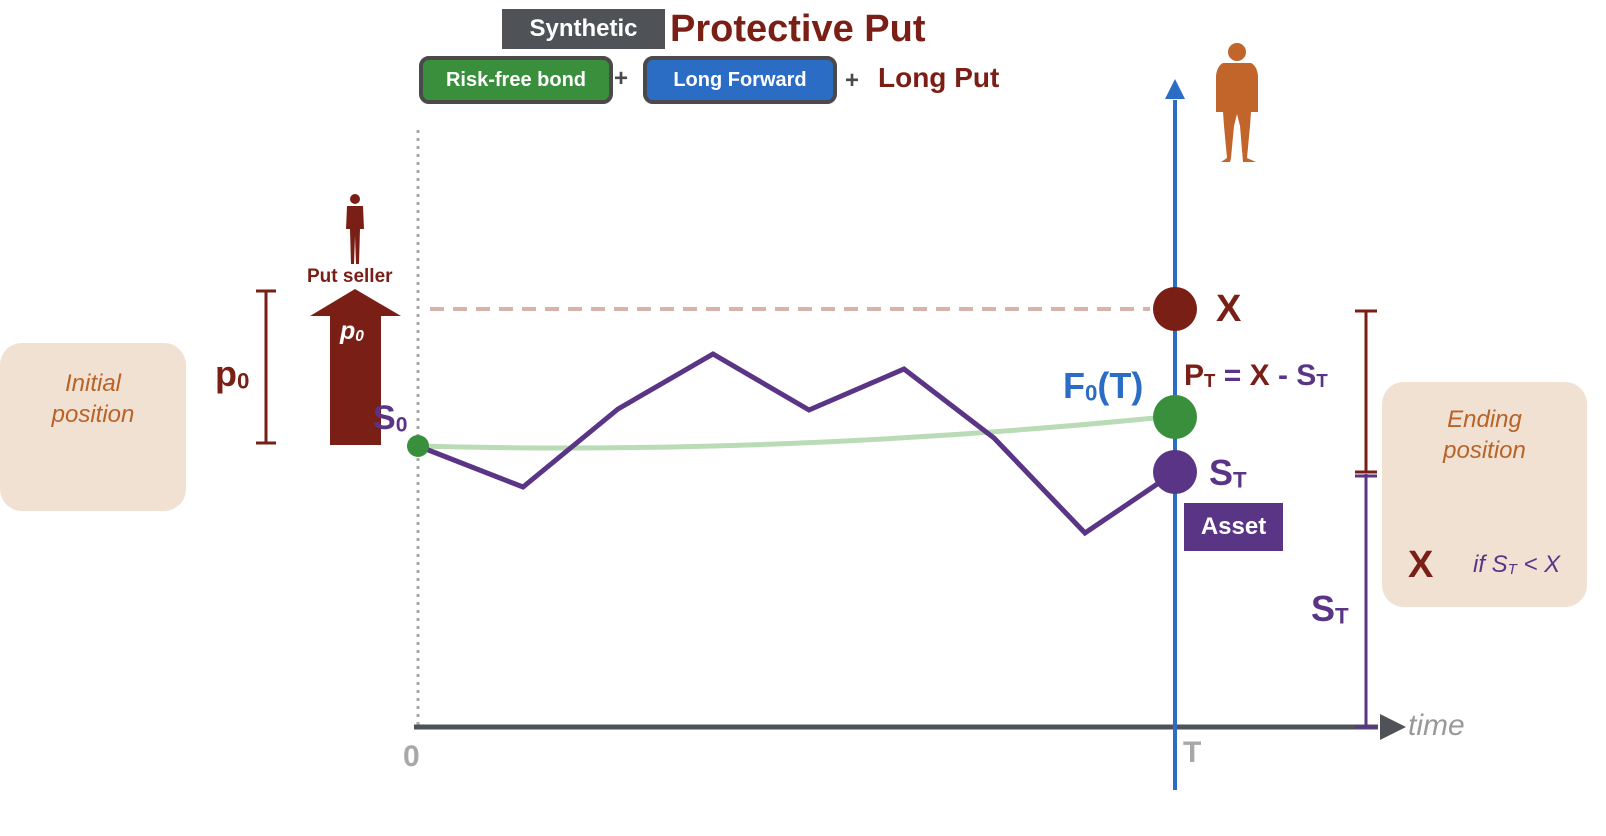 Image resolution: width=1606 pixels, height=836 pixels. I want to click on premium-label-main: p, so click(226, 373).